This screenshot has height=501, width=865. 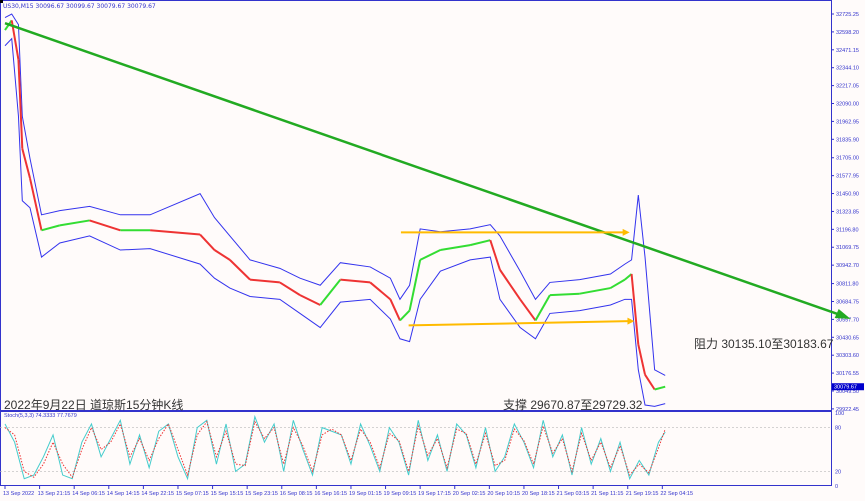 I want to click on y-tick-label: 30942.70, so click(x=847, y=266).